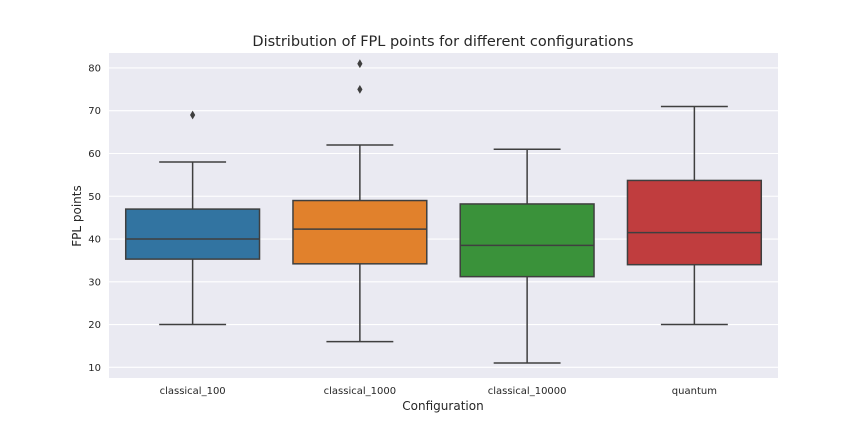  What do you see at coordinates (94, 218) in the screenshot?
I see `y-axis-ticks: 10 20 30 40 50 60 70 80` at bounding box center [94, 218].